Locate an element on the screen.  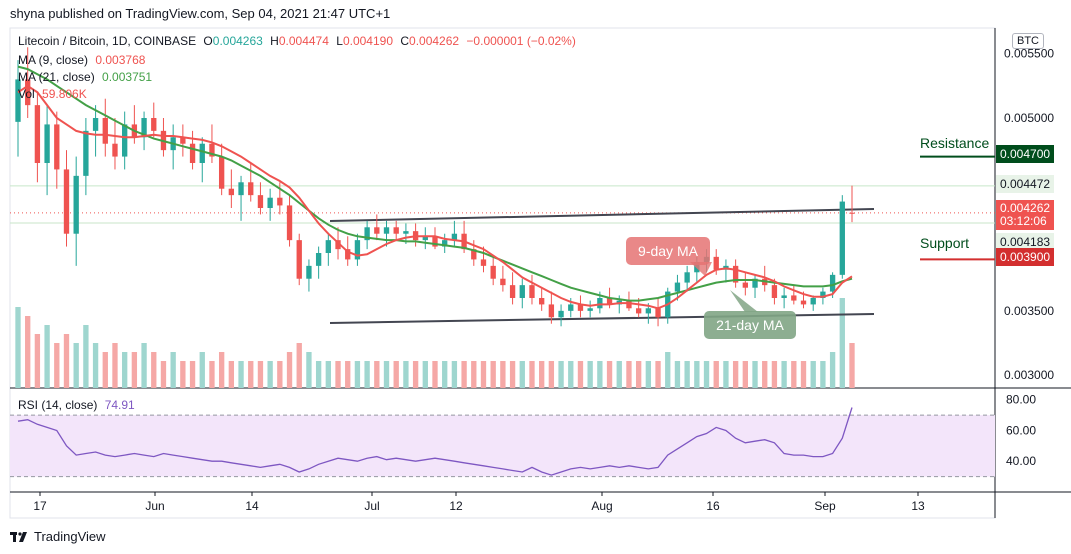
volume-value: 59.806K is located at coordinates (64, 94).